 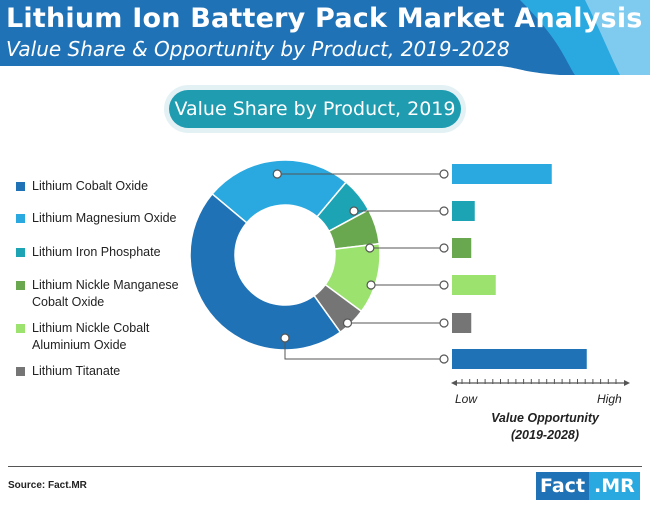 I want to click on legend-label: Lithium Magnesium Oxide, so click(x=117, y=218).